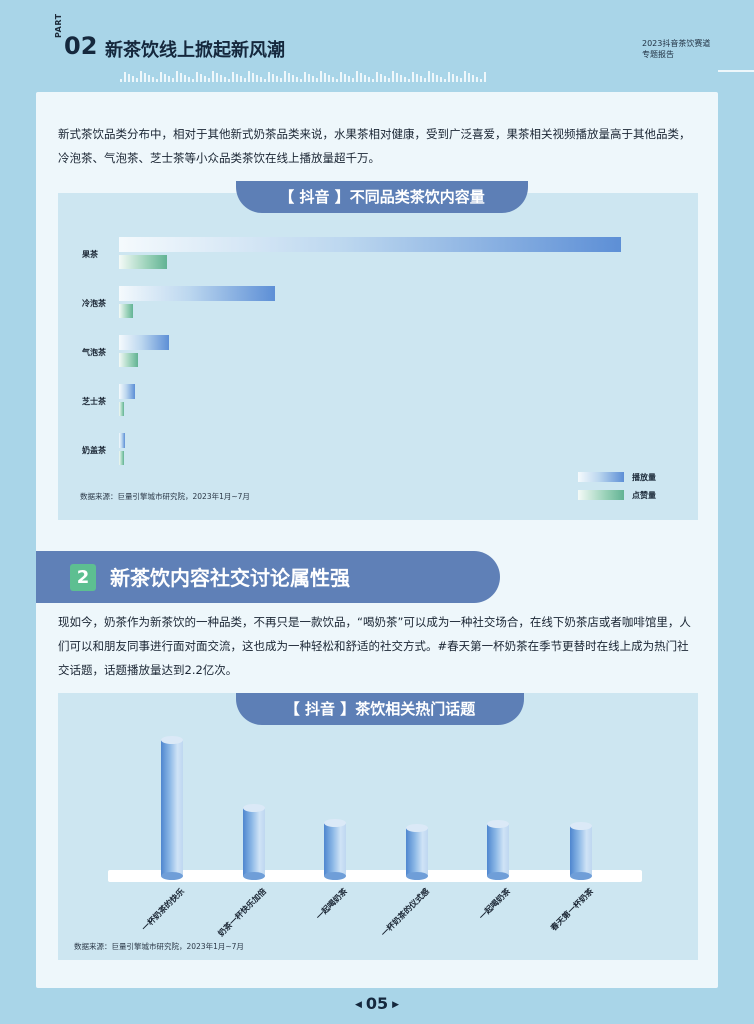 Image resolution: width=754 pixels, height=1024 pixels. Describe the element at coordinates (165, 496) in the screenshot. I see `chart1-source: 数据来源：巨量引擎城市研究院，2023年1月~7月` at that location.